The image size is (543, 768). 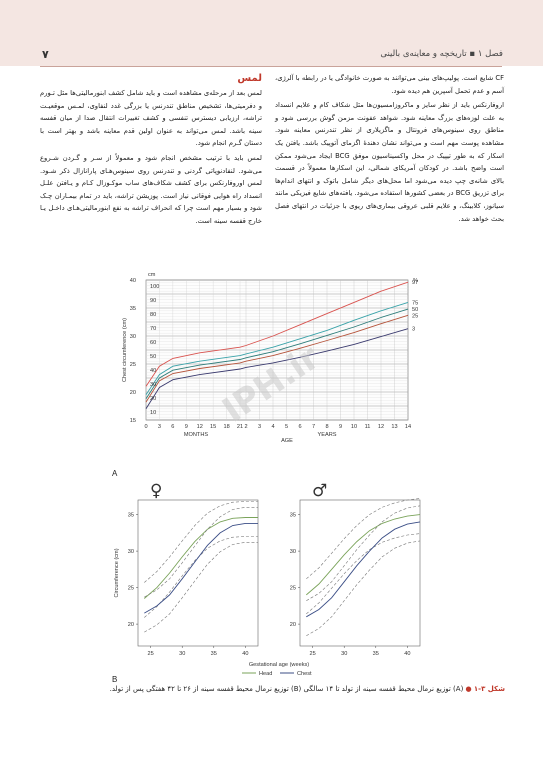 I want to click on inner-tick-label: 70, so click(x=153, y=329).